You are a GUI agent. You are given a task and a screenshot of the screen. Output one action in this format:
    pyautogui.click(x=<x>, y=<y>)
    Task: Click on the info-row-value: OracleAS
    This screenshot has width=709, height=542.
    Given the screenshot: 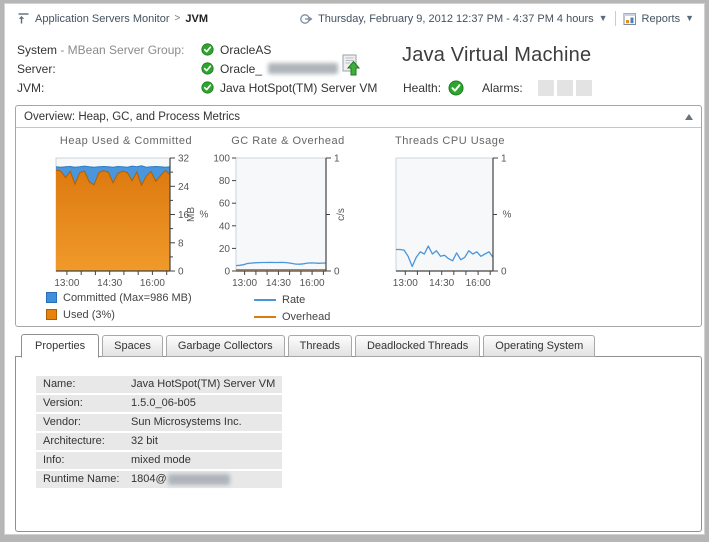 What is the action you would take?
    pyautogui.click(x=236, y=50)
    